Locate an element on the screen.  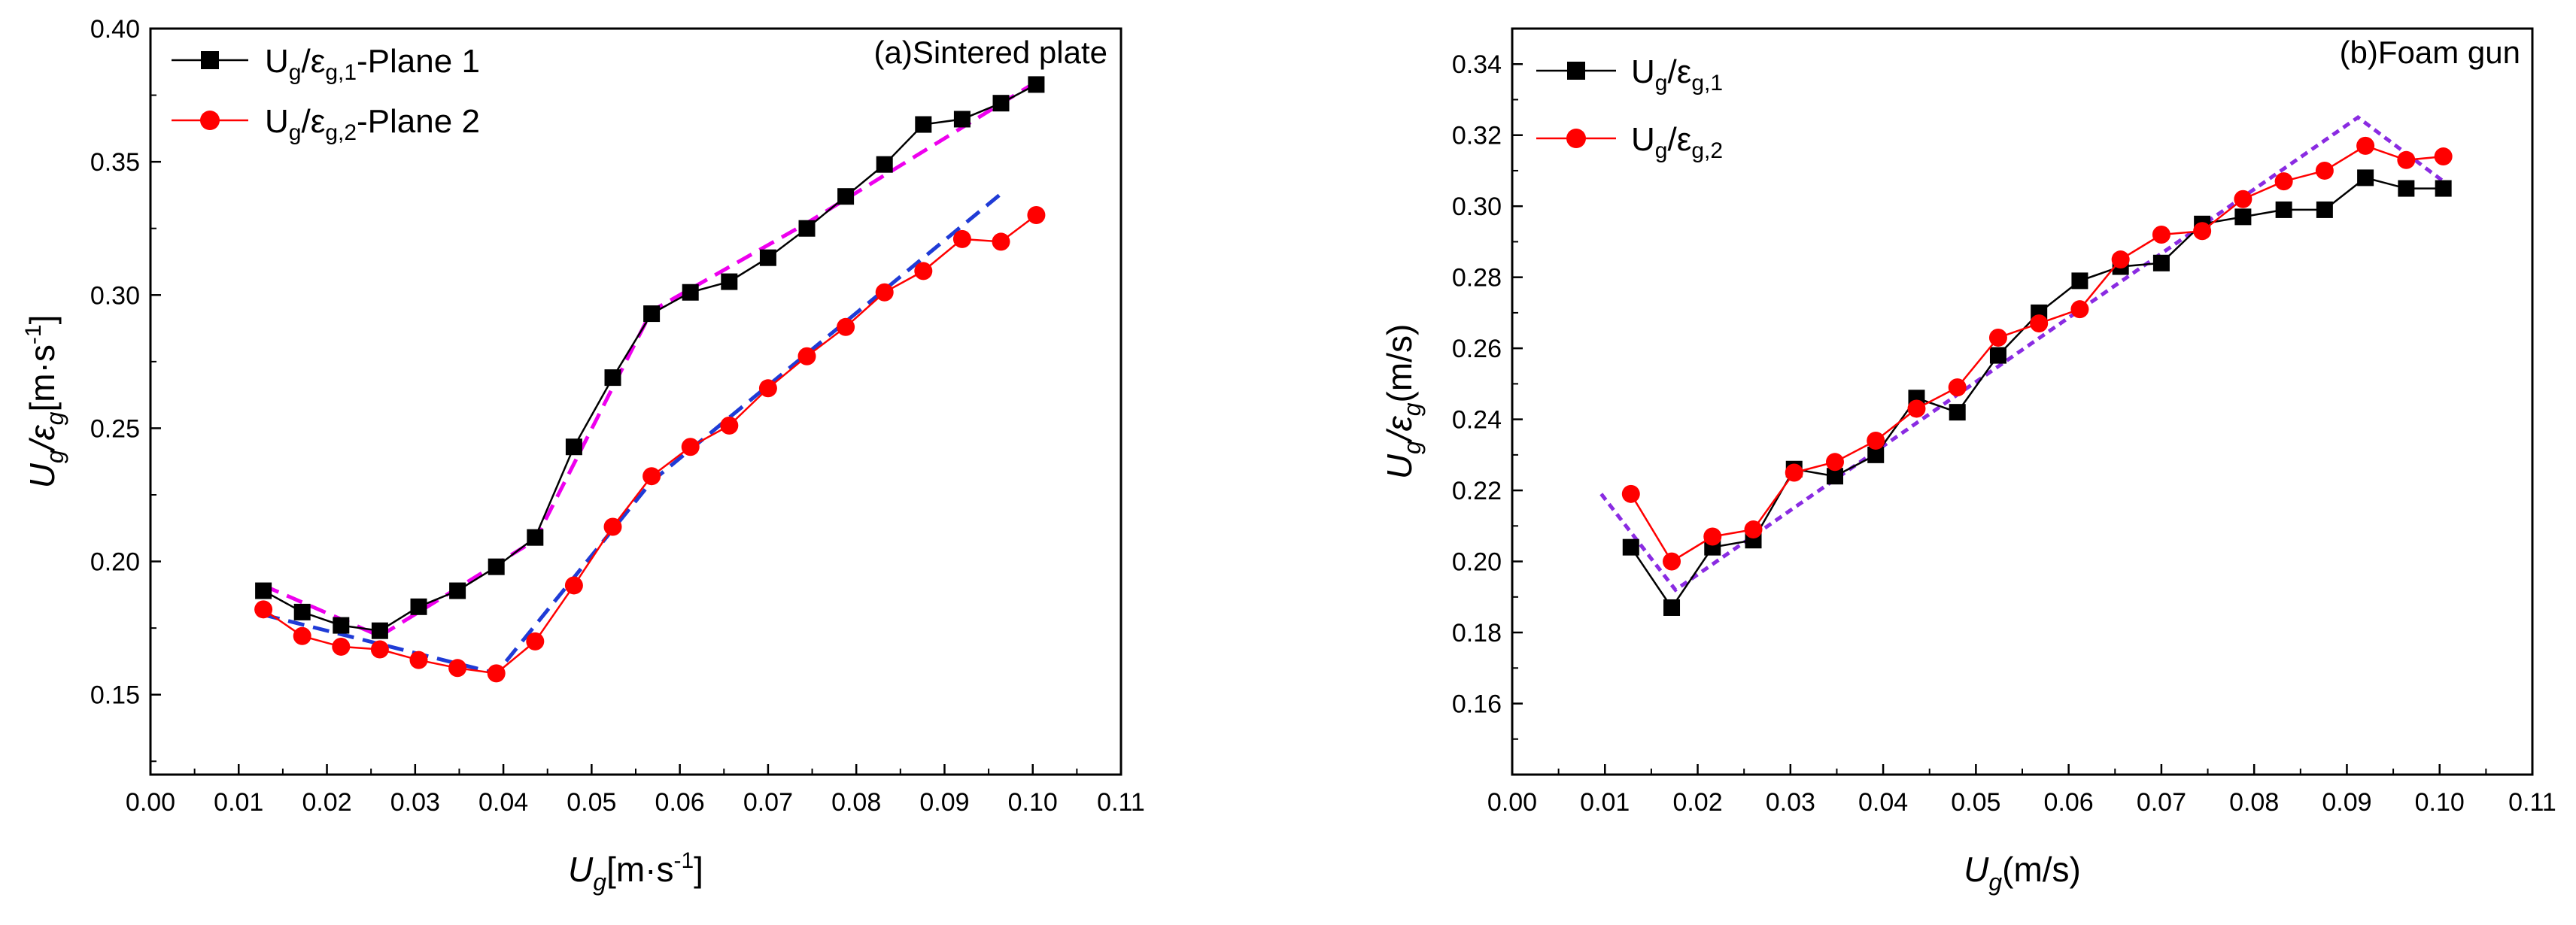
x-tick-label: 0.01 is located at coordinates (1605, 802).